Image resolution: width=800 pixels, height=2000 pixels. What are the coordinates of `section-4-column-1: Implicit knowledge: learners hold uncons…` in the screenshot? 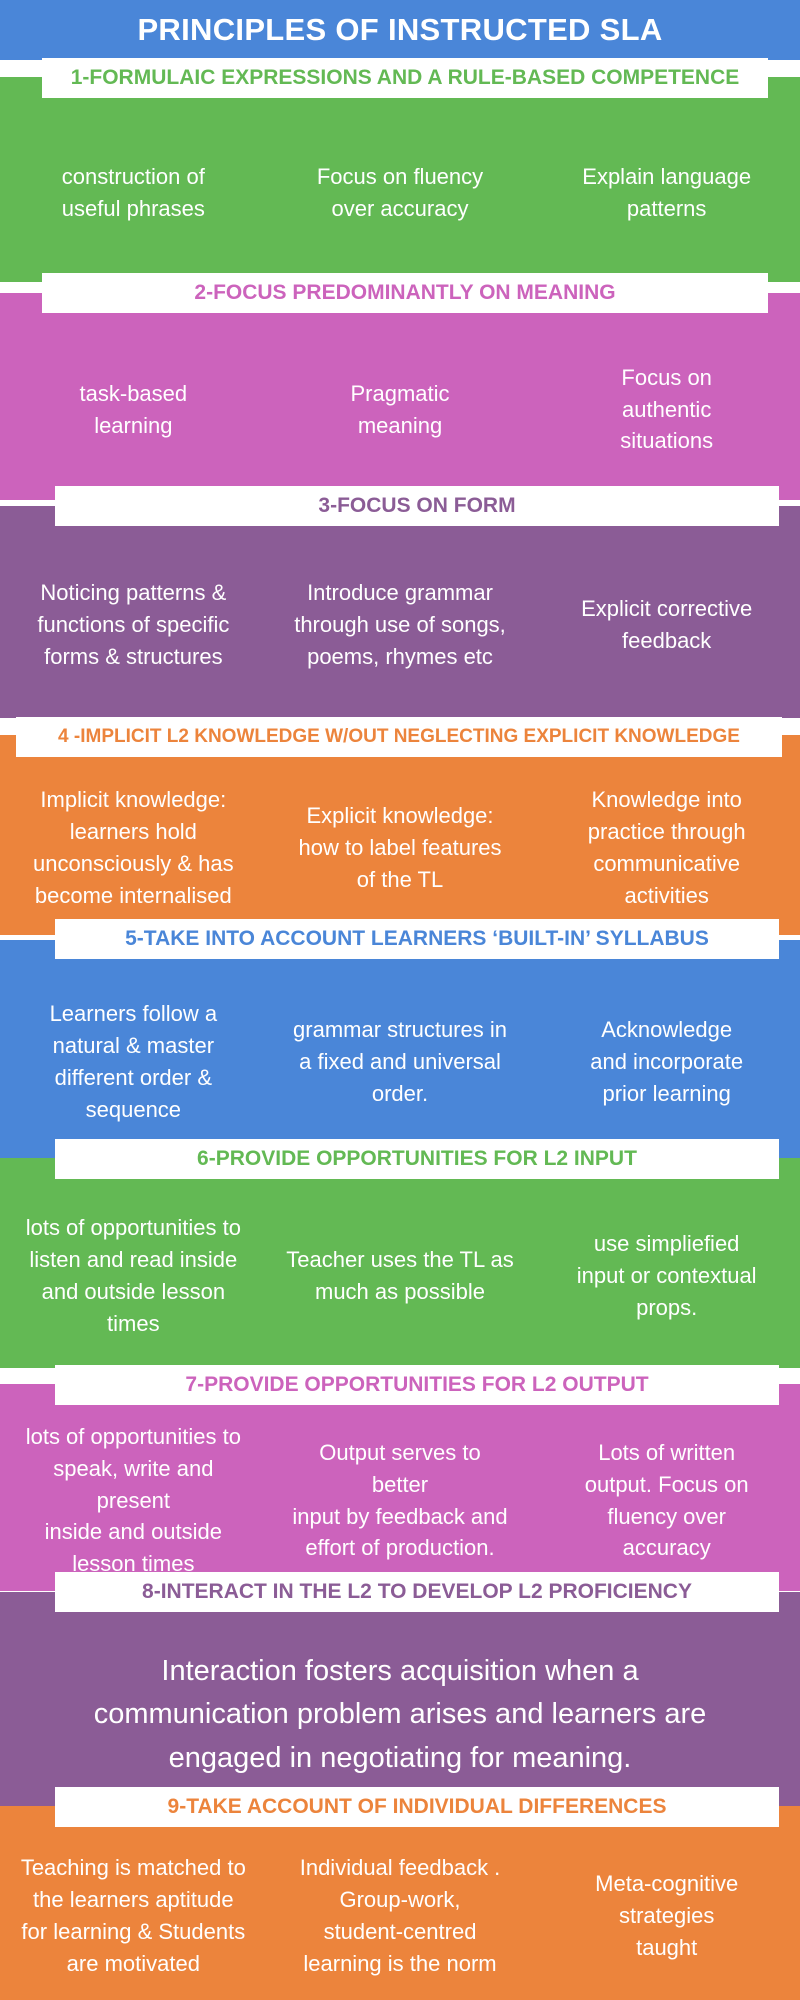 It's located at (133, 847).